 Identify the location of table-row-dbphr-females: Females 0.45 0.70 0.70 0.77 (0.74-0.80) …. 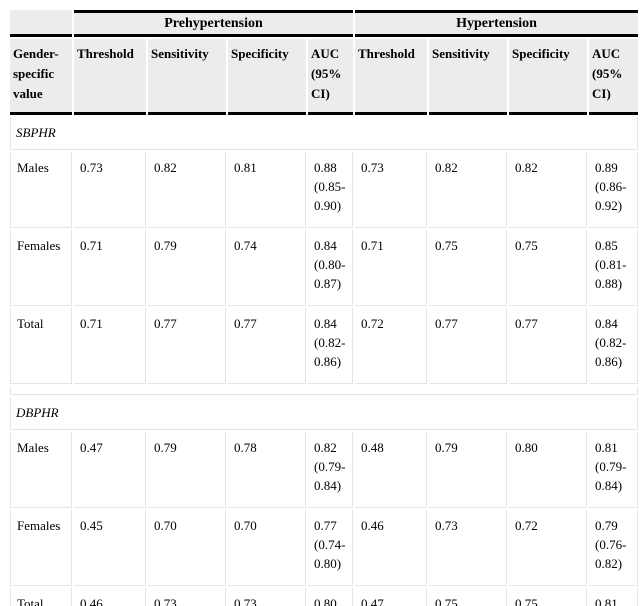
(324, 548).